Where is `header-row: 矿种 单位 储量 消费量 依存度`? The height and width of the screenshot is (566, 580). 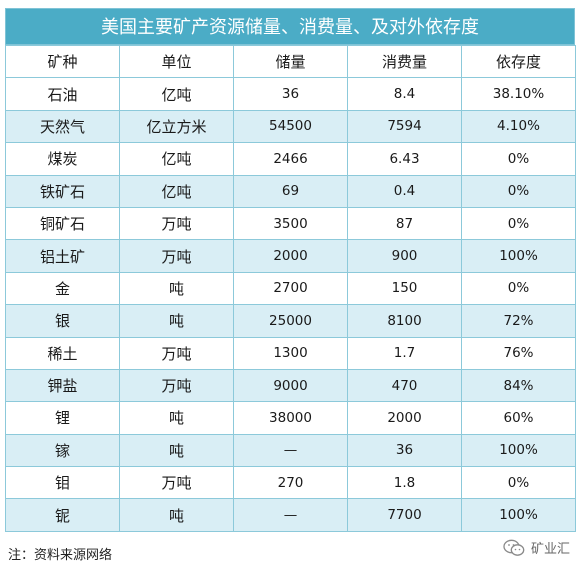
header-row: 矿种 单位 储量 消费量 依存度 is located at coordinates (290, 61).